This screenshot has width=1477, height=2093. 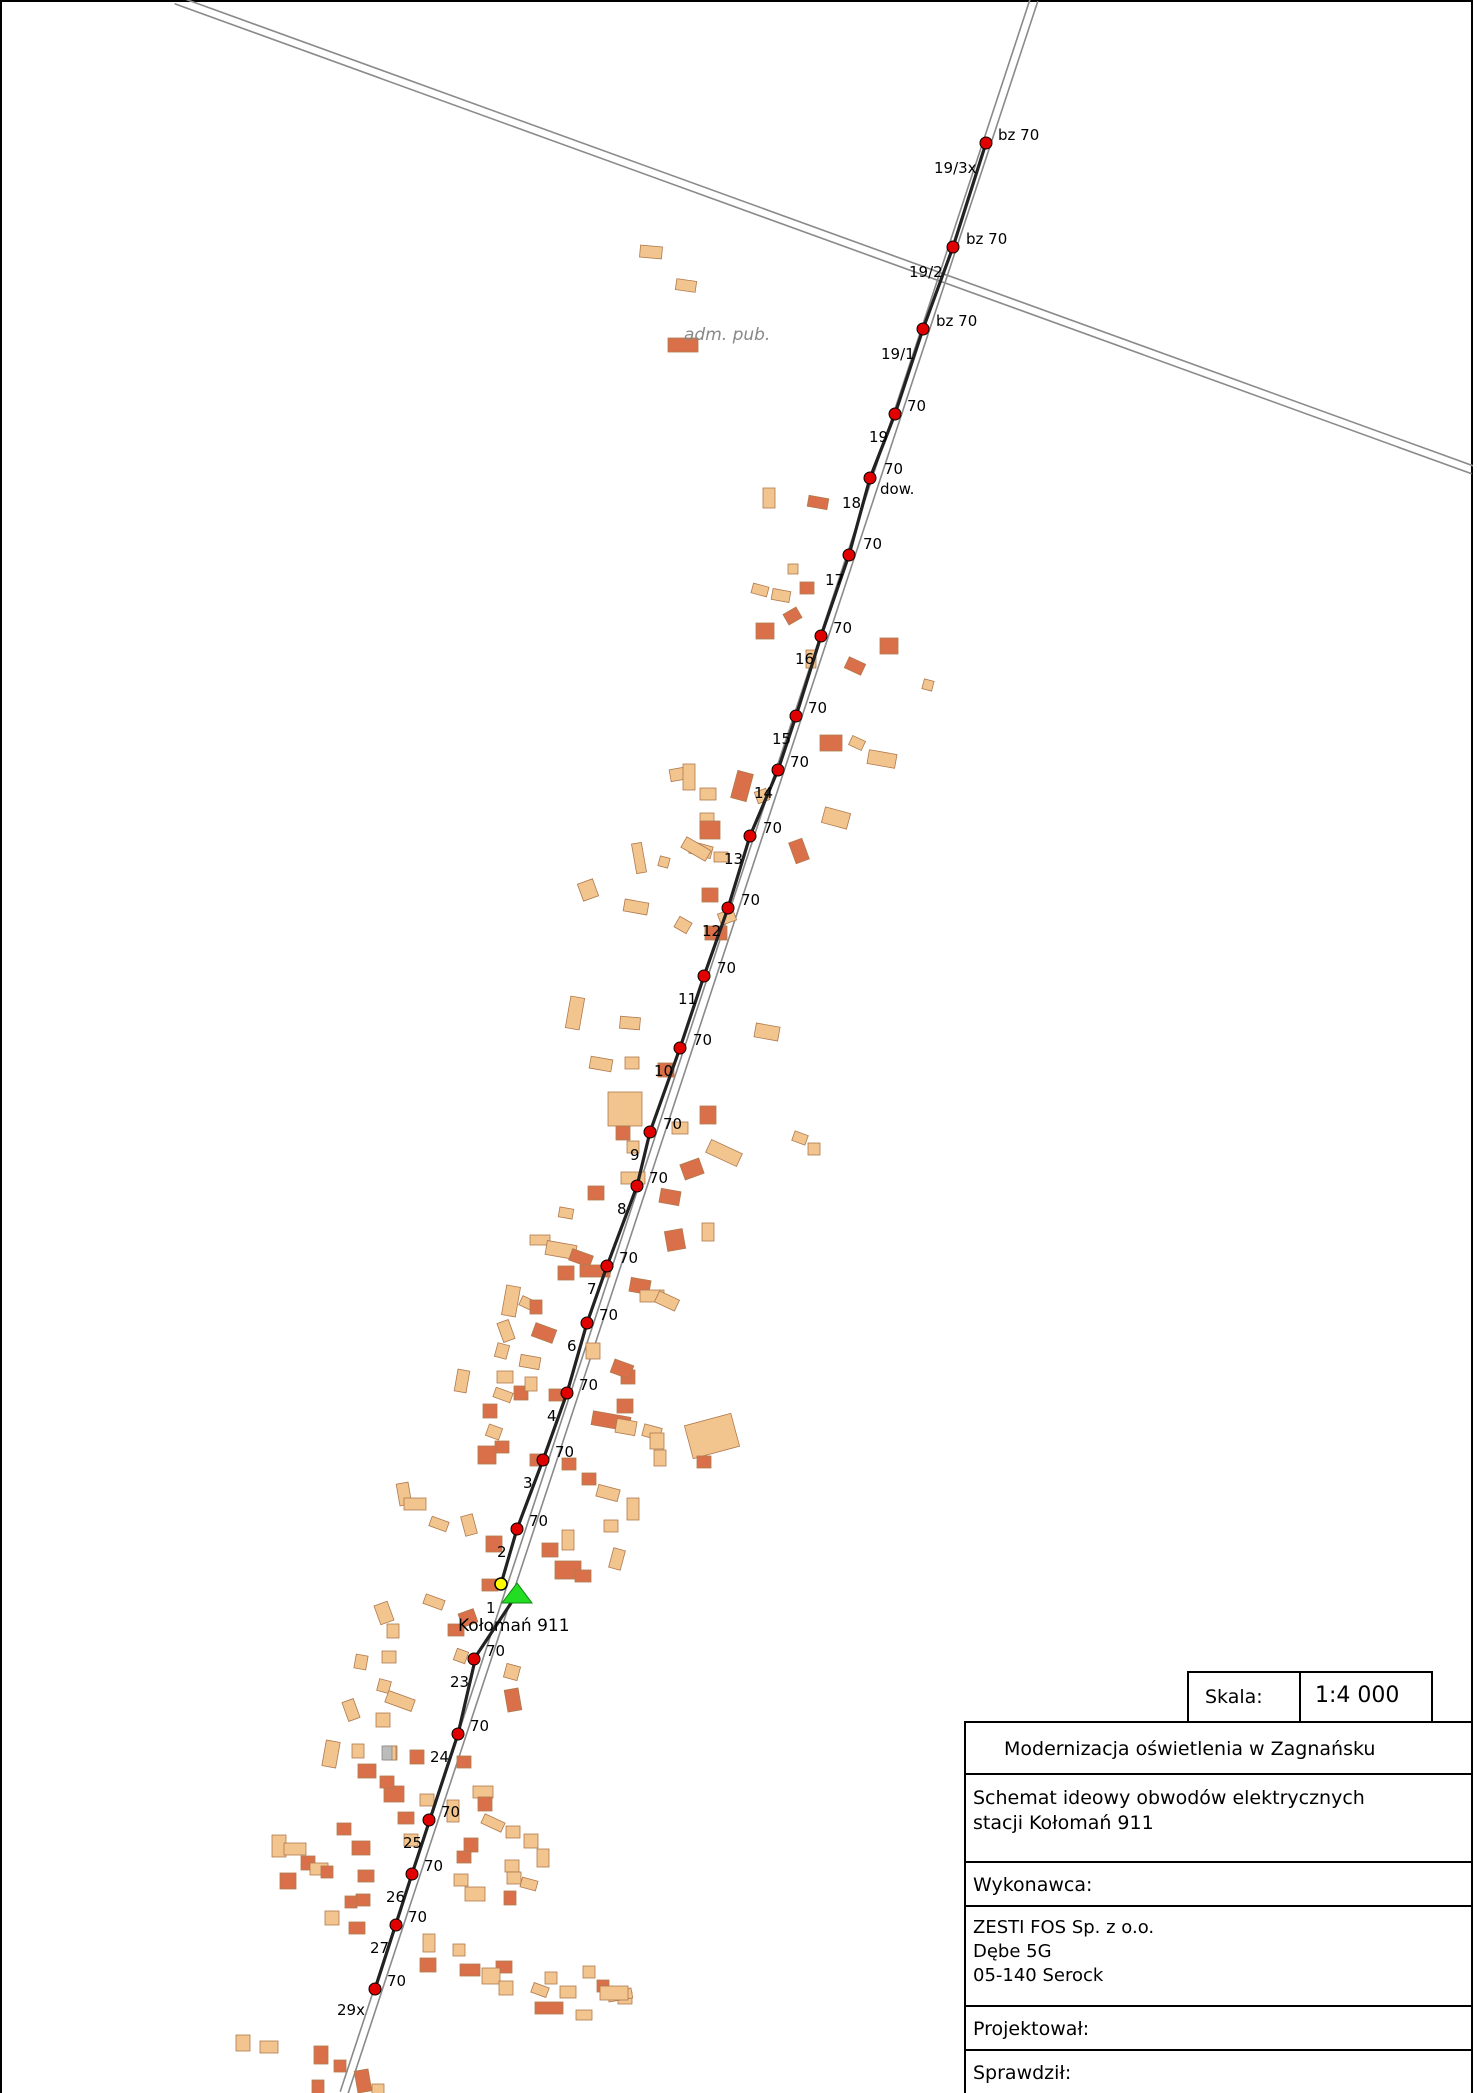 What do you see at coordinates (501, 1584) in the screenshot?
I see `start-point-marker` at bounding box center [501, 1584].